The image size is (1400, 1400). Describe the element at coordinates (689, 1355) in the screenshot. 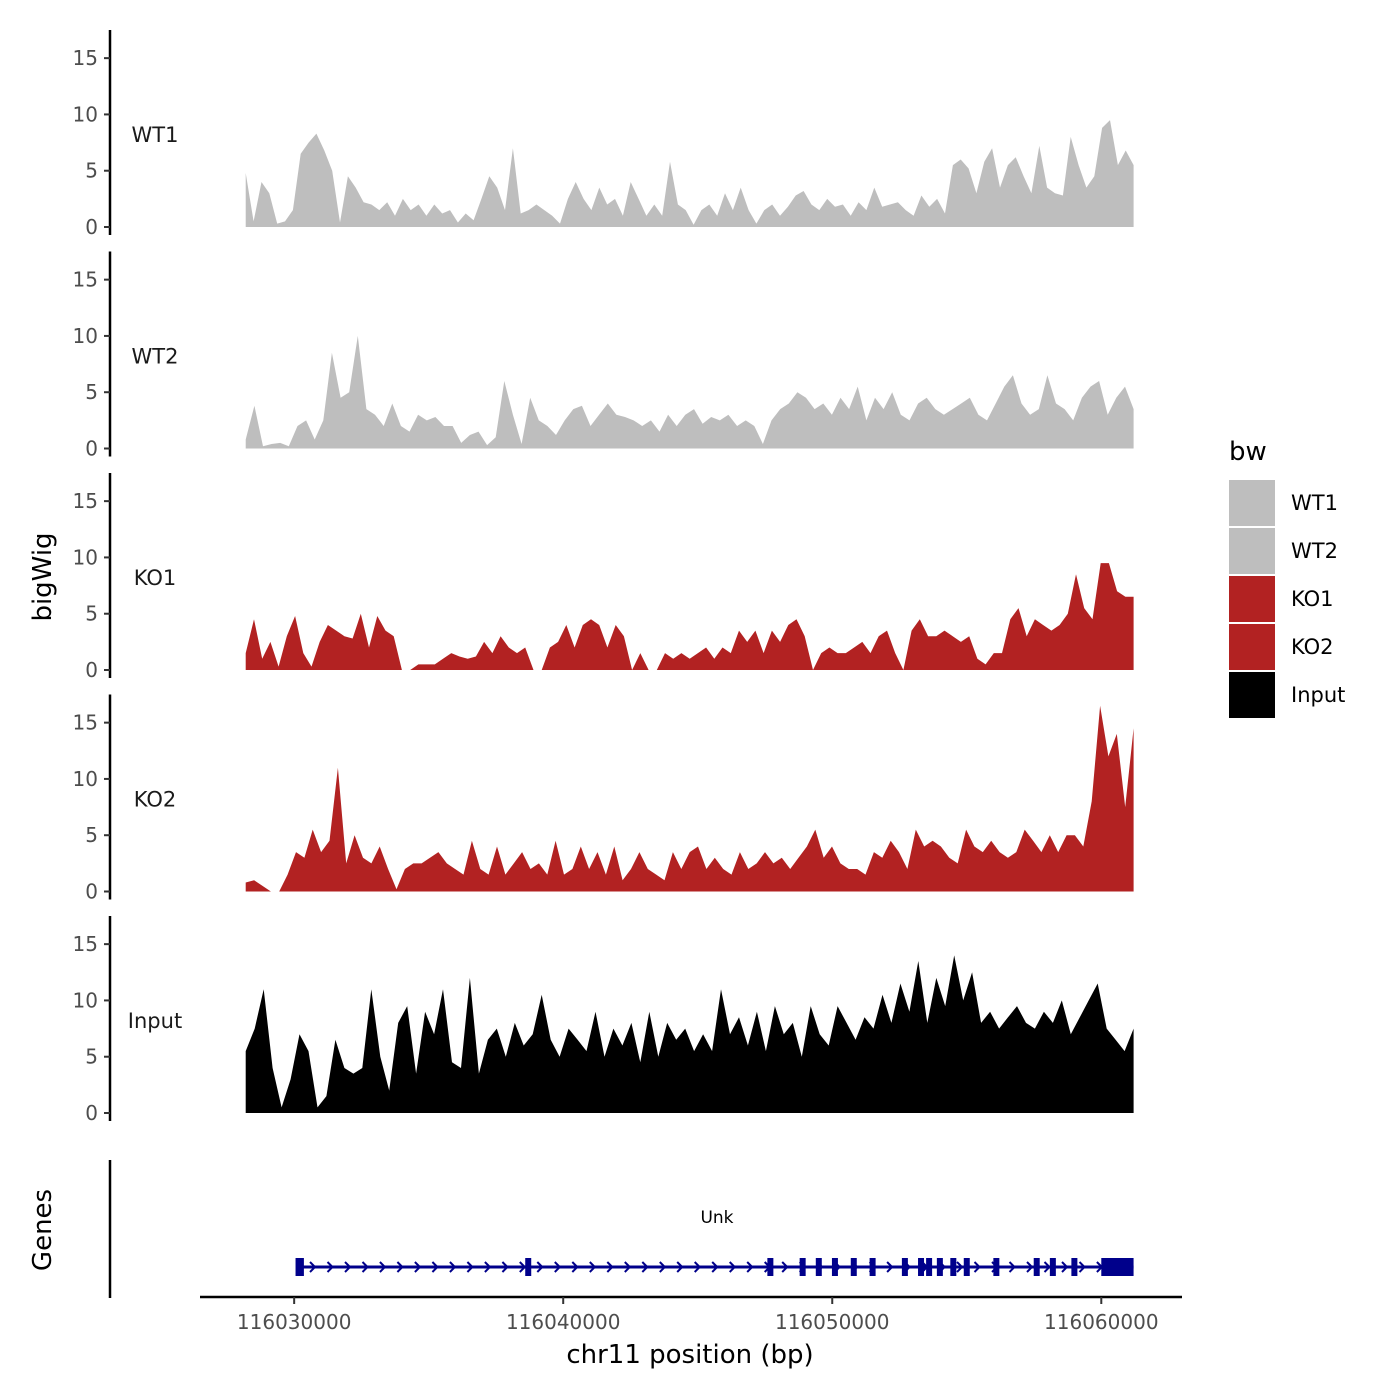

I see `x-axis-title: chr11 position (bp)` at that location.